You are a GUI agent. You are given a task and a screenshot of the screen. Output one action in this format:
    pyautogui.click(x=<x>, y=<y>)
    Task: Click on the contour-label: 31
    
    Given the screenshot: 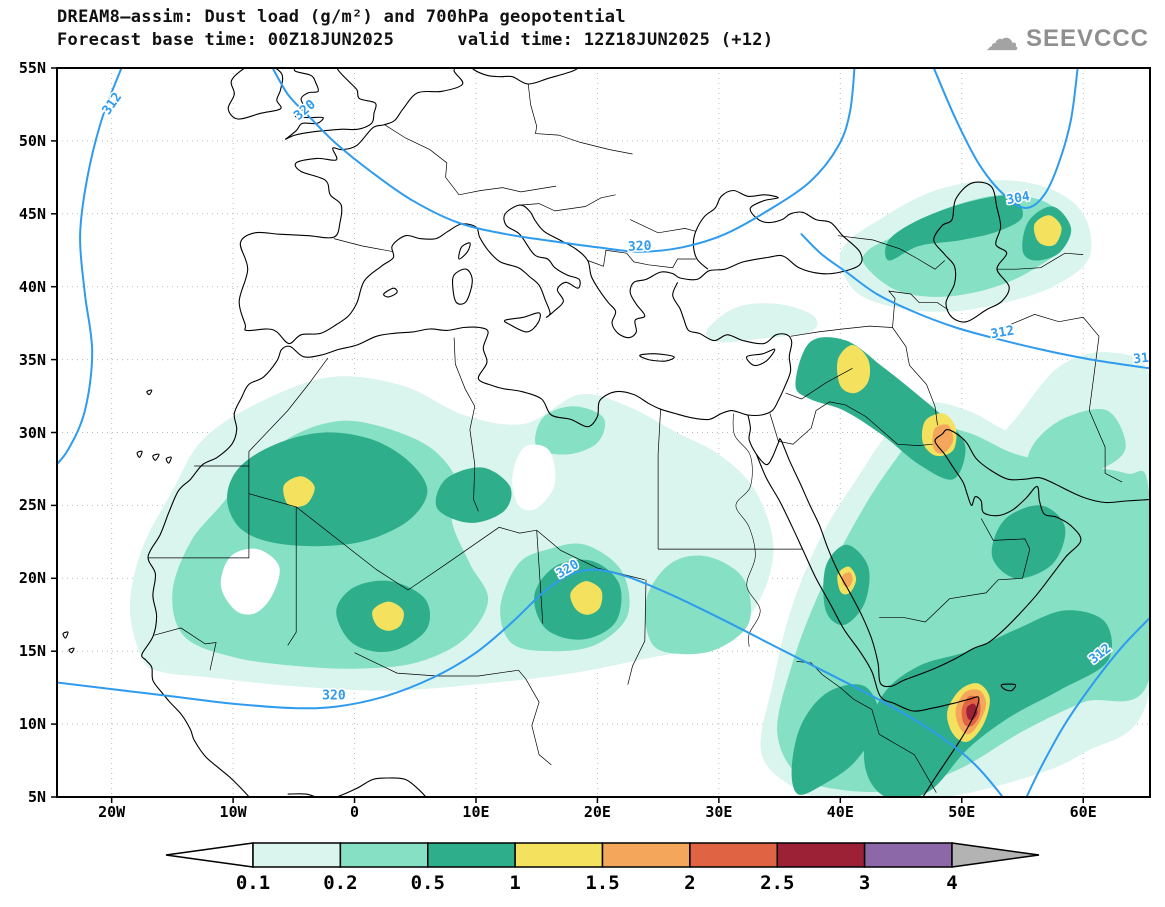 What is the action you would take?
    pyautogui.click(x=1141, y=359)
    